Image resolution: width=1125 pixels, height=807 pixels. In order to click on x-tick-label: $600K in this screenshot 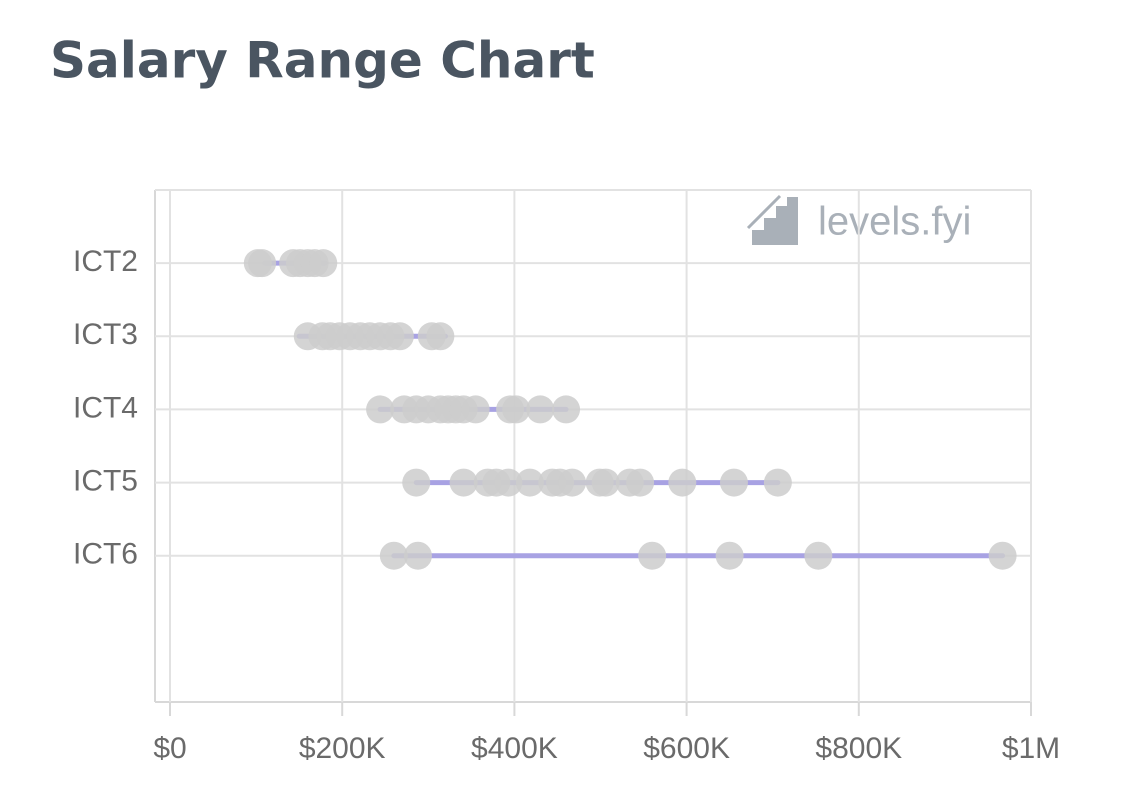, I will do `click(686, 748)`.